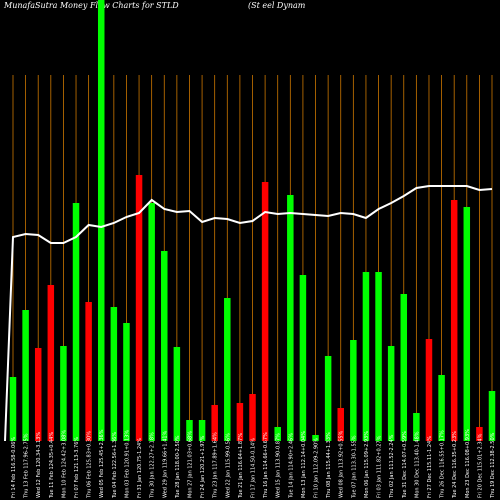  What do you see at coordinates (317, 468) in the screenshot?
I see `x-tick-label: Fri 10 Jan 112.09-2.90%` at bounding box center [317, 468].